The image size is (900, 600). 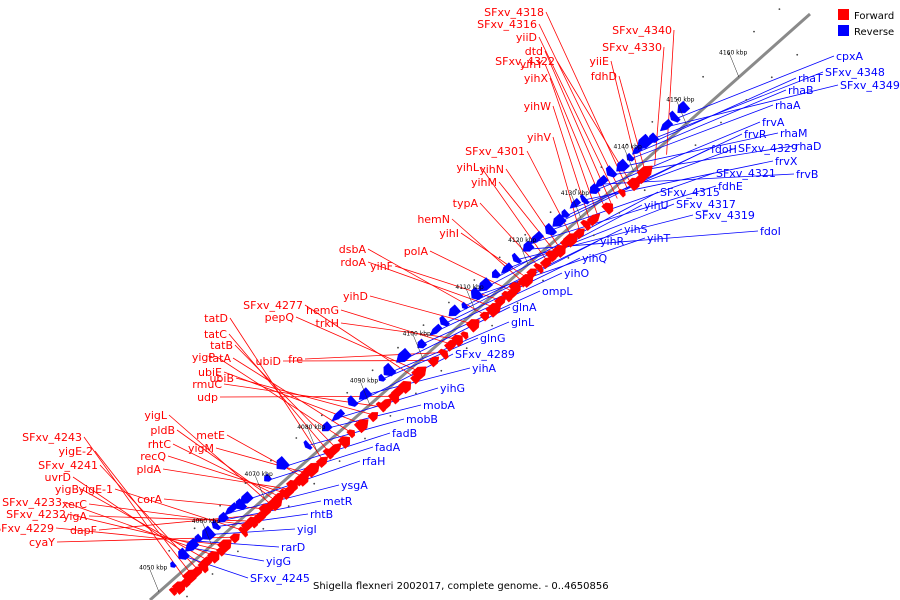 I want to click on reverse-gene-label: SFxv_4348, so click(x=855, y=72).